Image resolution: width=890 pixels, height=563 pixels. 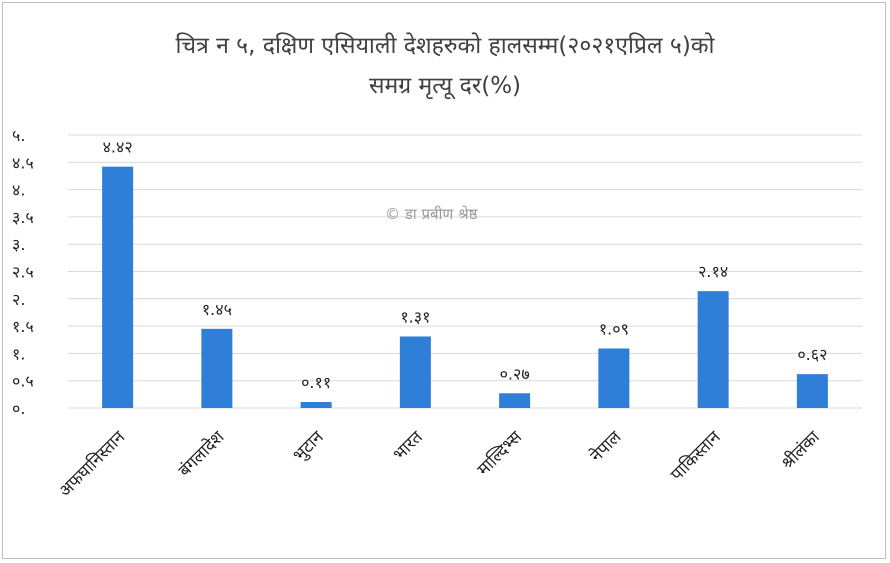 What do you see at coordinates (18, 135) in the screenshot?
I see `y-tick-label: ५.` at bounding box center [18, 135].